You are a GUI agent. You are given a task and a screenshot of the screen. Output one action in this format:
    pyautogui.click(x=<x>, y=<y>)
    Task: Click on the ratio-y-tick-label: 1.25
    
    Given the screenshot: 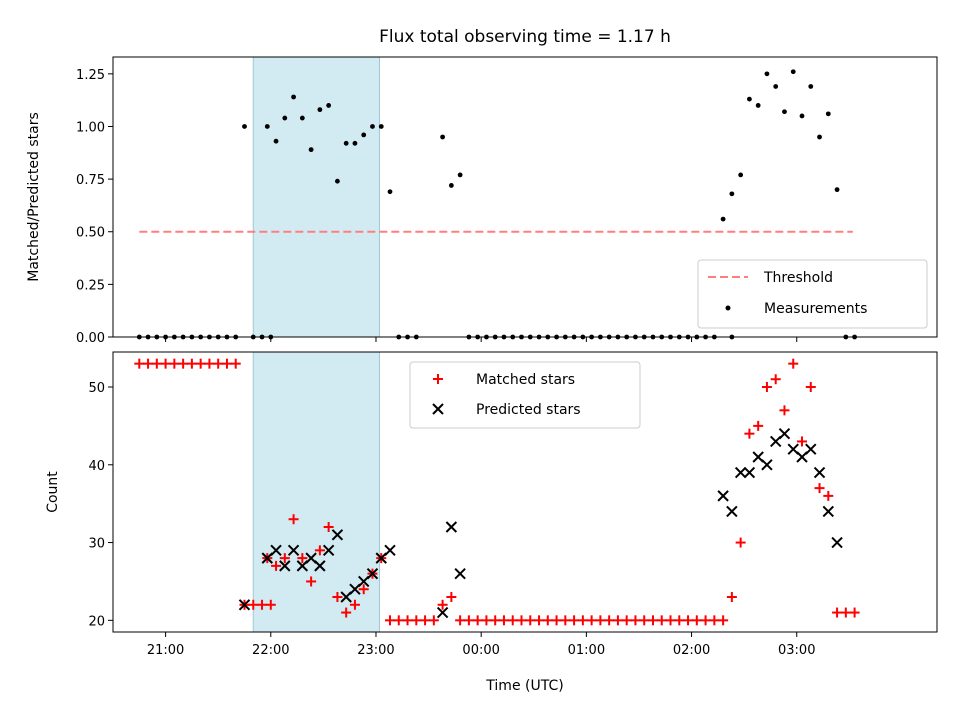 What is the action you would take?
    pyautogui.click(x=90, y=75)
    